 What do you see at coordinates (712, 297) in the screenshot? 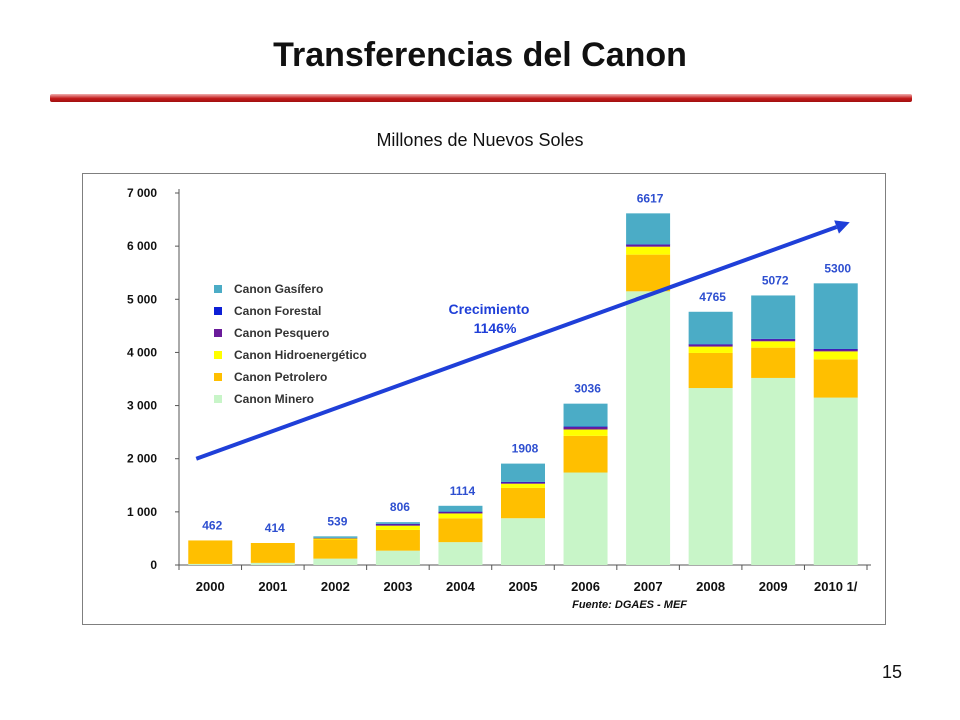
I see `bar-total-label: 4765` at bounding box center [712, 297].